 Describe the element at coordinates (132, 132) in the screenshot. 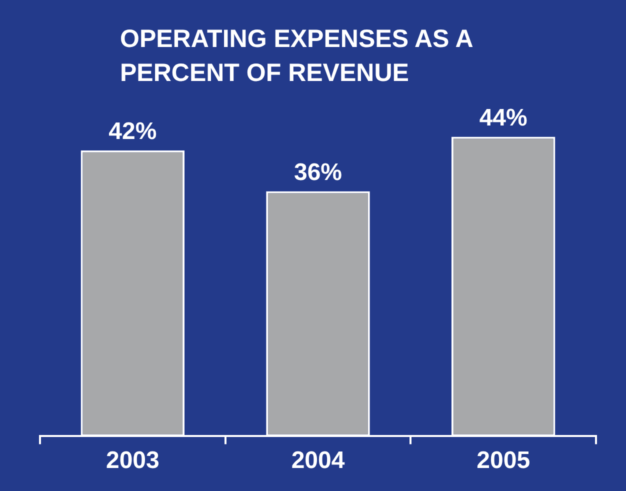

I see `data-label: 42%` at that location.